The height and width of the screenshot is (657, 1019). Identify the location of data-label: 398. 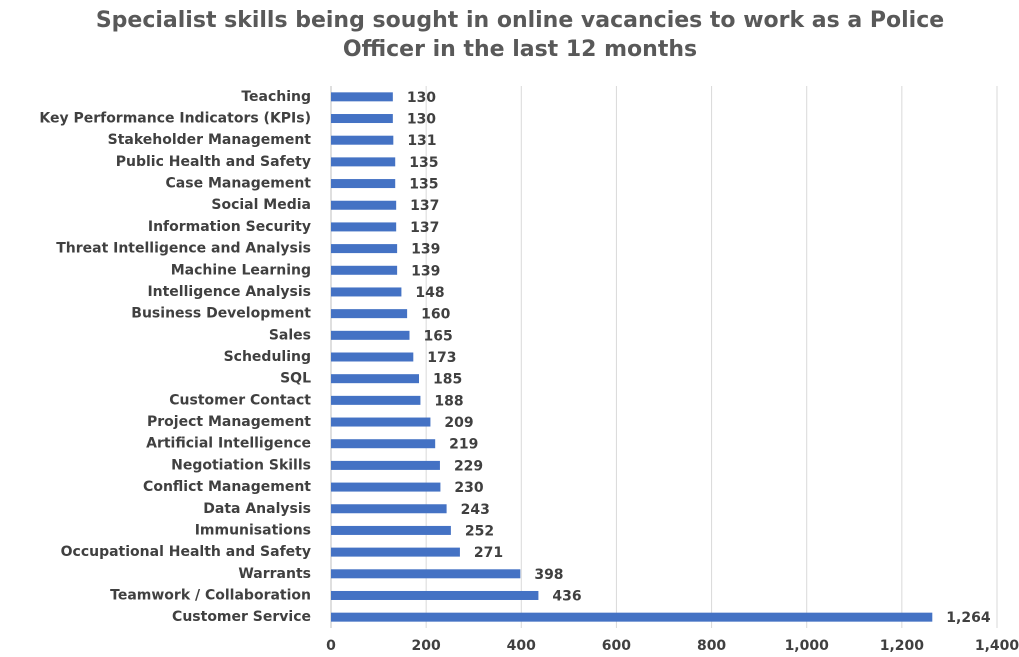
(548, 575).